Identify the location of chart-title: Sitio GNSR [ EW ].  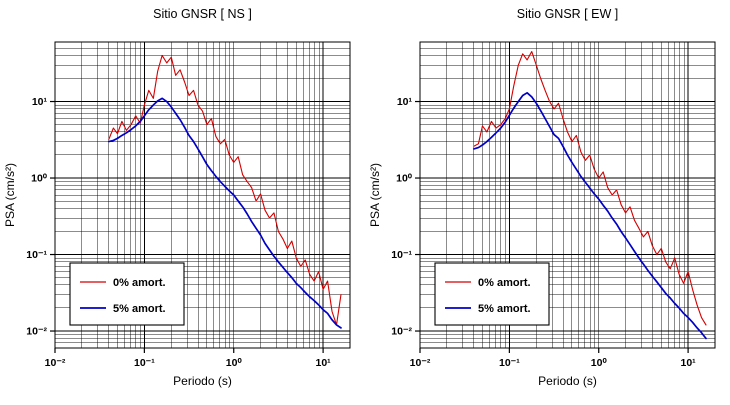
(567, 14).